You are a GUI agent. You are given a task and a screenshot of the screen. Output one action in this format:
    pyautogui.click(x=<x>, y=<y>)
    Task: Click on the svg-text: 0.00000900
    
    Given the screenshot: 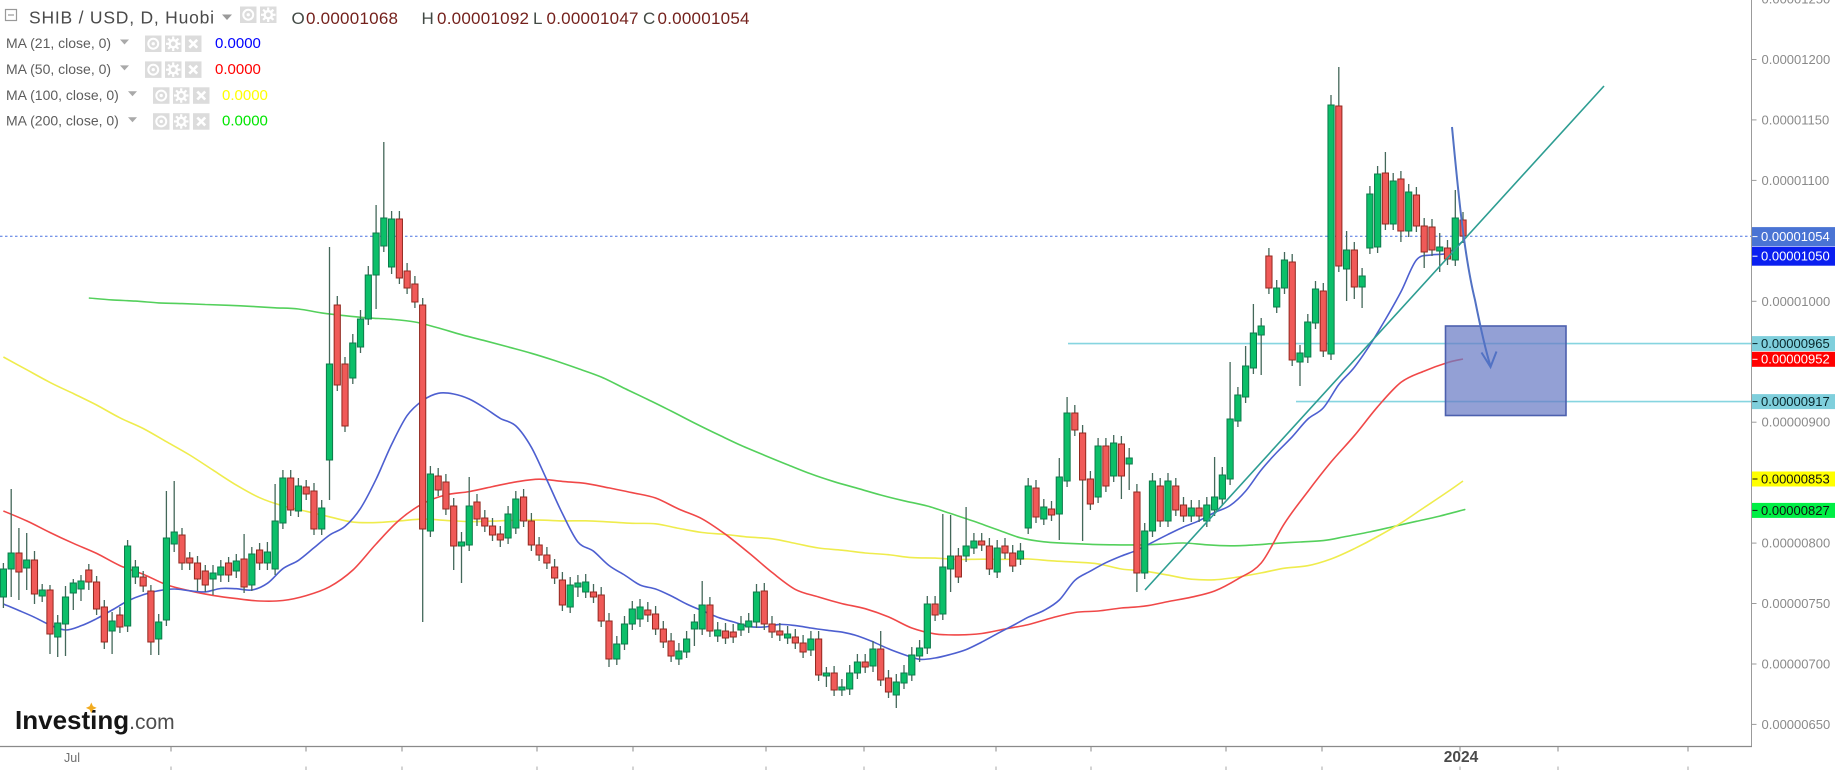 What is the action you would take?
    pyautogui.click(x=1796, y=422)
    